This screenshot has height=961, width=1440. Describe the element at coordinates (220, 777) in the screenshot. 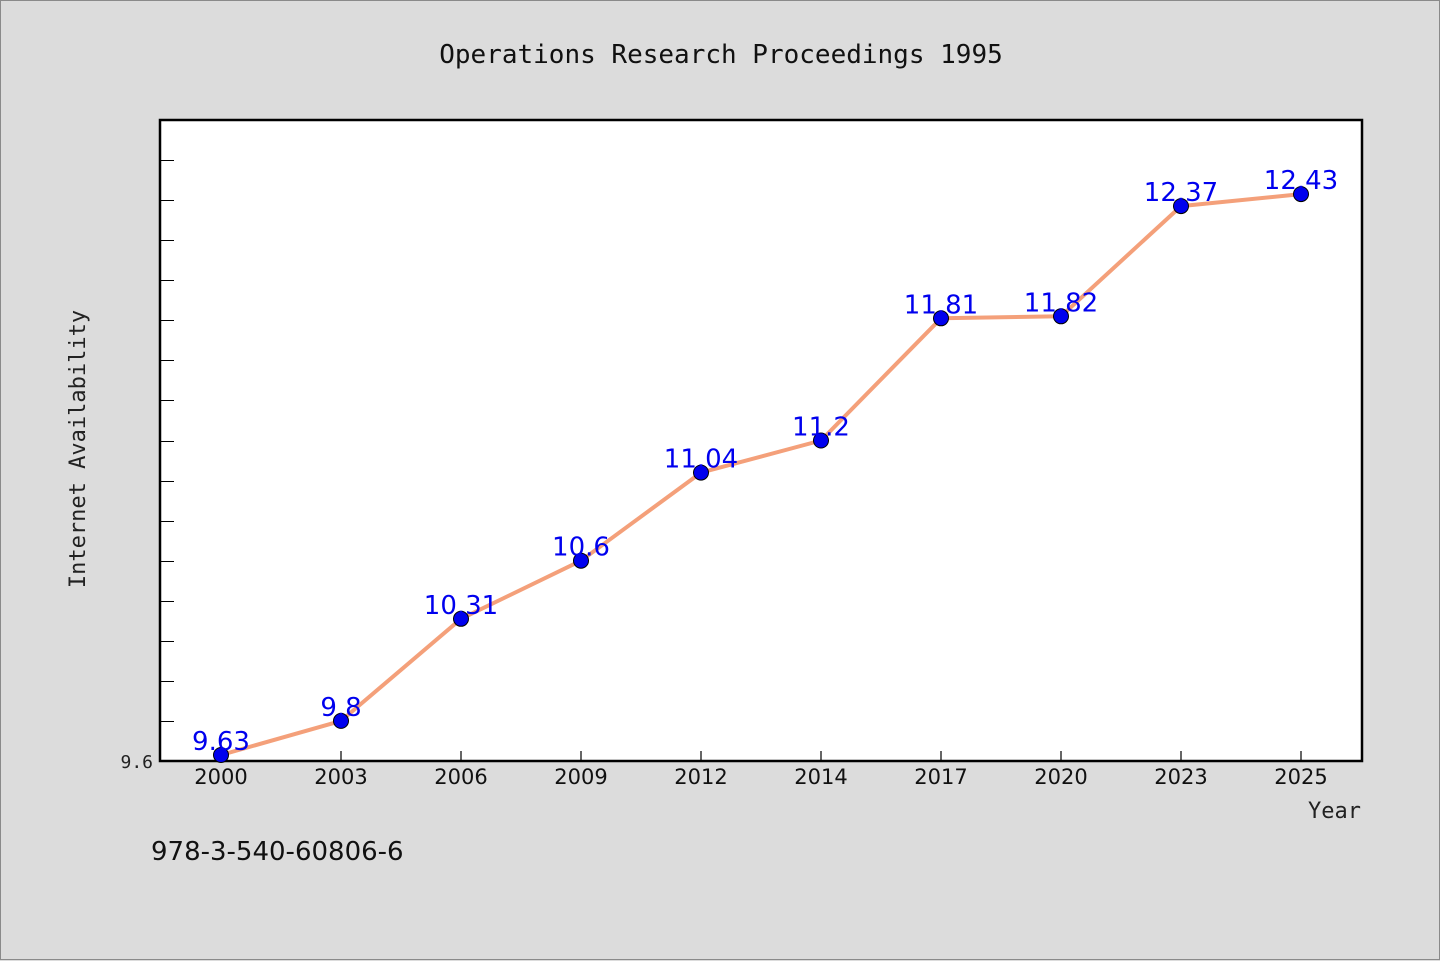

I see `x-tick-label: 2000` at that location.